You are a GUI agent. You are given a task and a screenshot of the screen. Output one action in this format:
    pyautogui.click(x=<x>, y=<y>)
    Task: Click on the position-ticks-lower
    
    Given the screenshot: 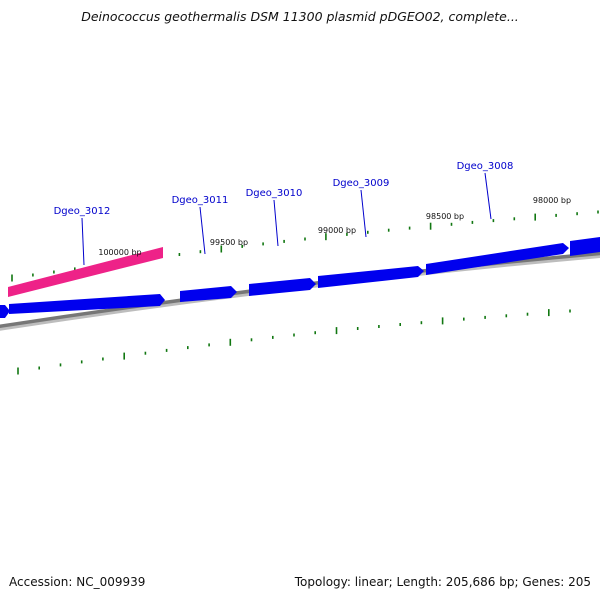 What is the action you would take?
    pyautogui.click(x=294, y=342)
    